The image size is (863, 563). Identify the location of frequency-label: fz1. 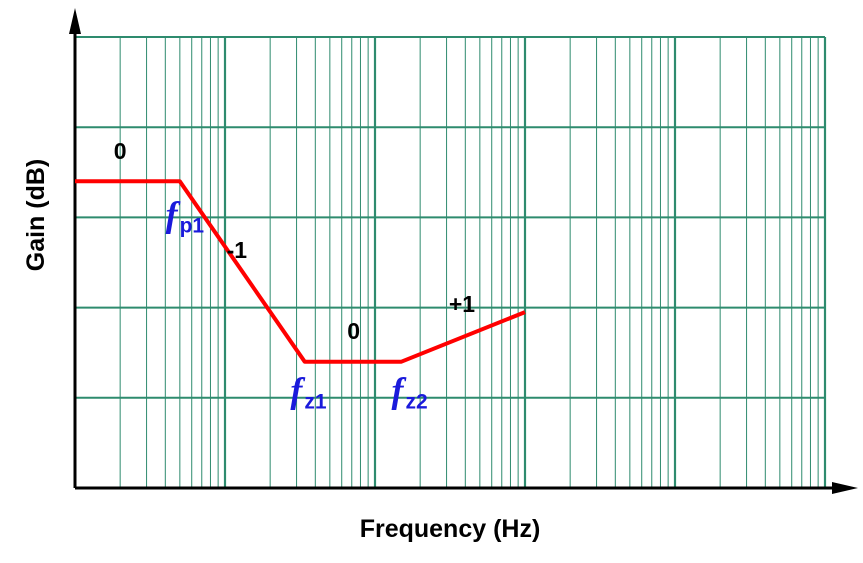
(308, 391).